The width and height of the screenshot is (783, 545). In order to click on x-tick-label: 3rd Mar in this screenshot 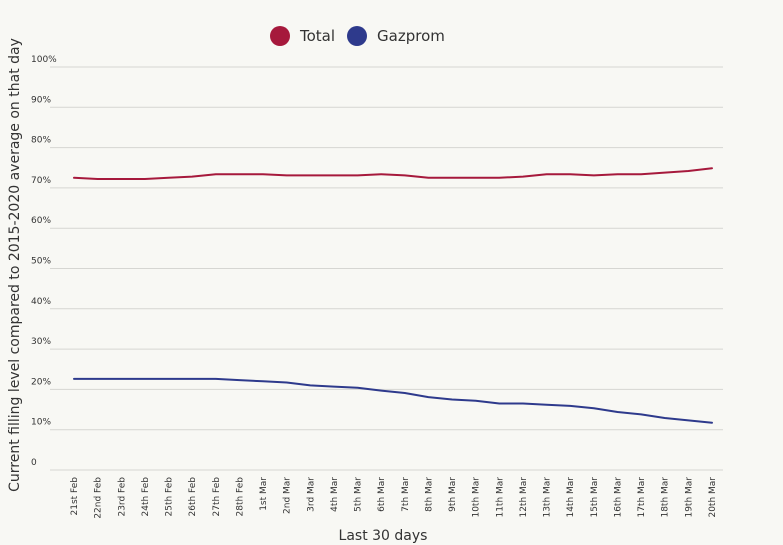, I will do `click(311, 494)`.